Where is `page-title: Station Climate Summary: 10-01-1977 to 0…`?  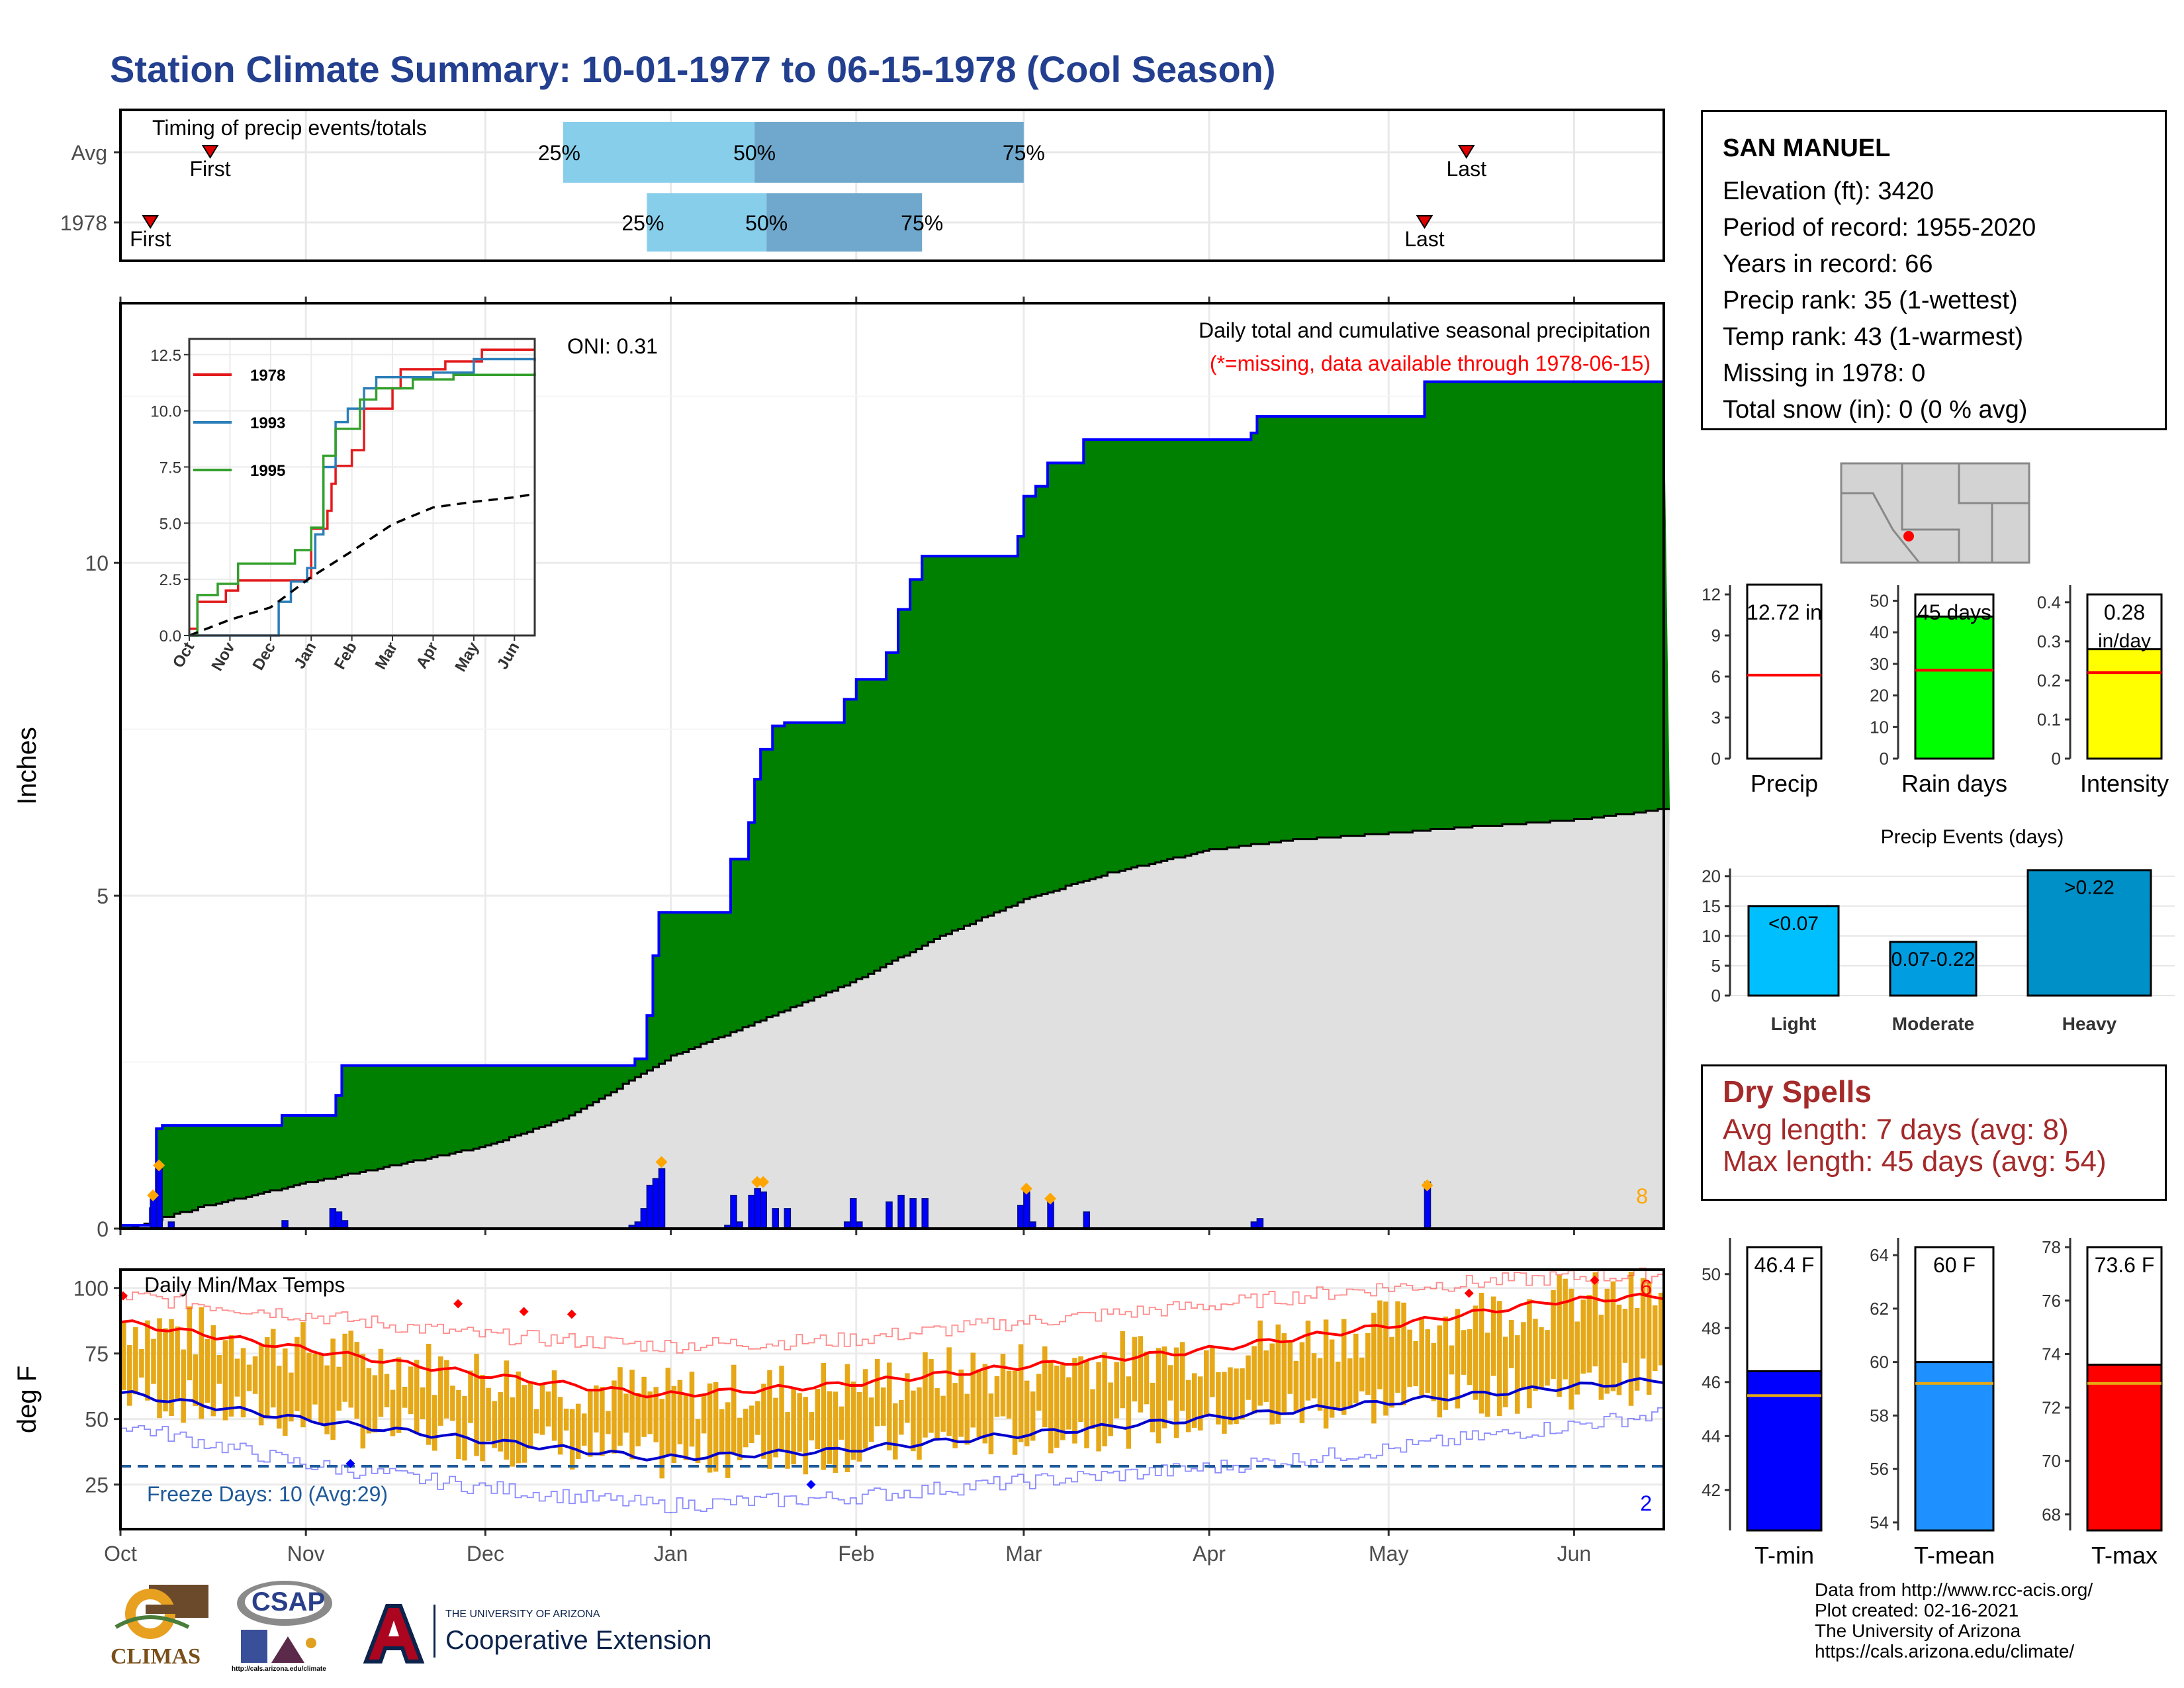 page-title: Station Climate Summary: 10-01-1977 to 0… is located at coordinates (693, 69).